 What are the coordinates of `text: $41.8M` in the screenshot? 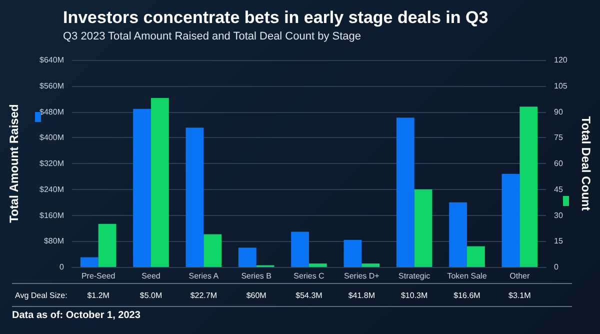 It's located at (361, 295).